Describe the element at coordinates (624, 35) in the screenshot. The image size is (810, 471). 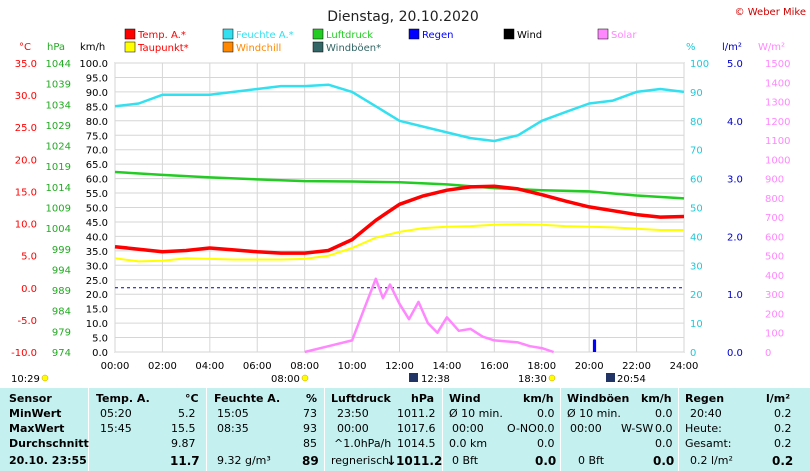
I see `legend-label: Solar` at that location.